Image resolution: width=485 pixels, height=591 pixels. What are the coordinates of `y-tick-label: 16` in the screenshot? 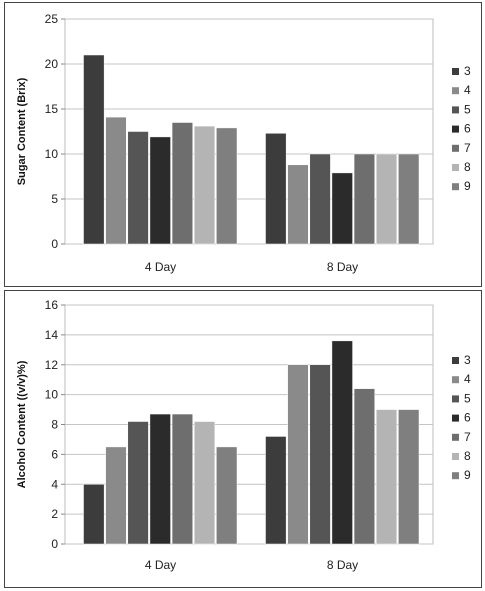 It's located at (52, 305).